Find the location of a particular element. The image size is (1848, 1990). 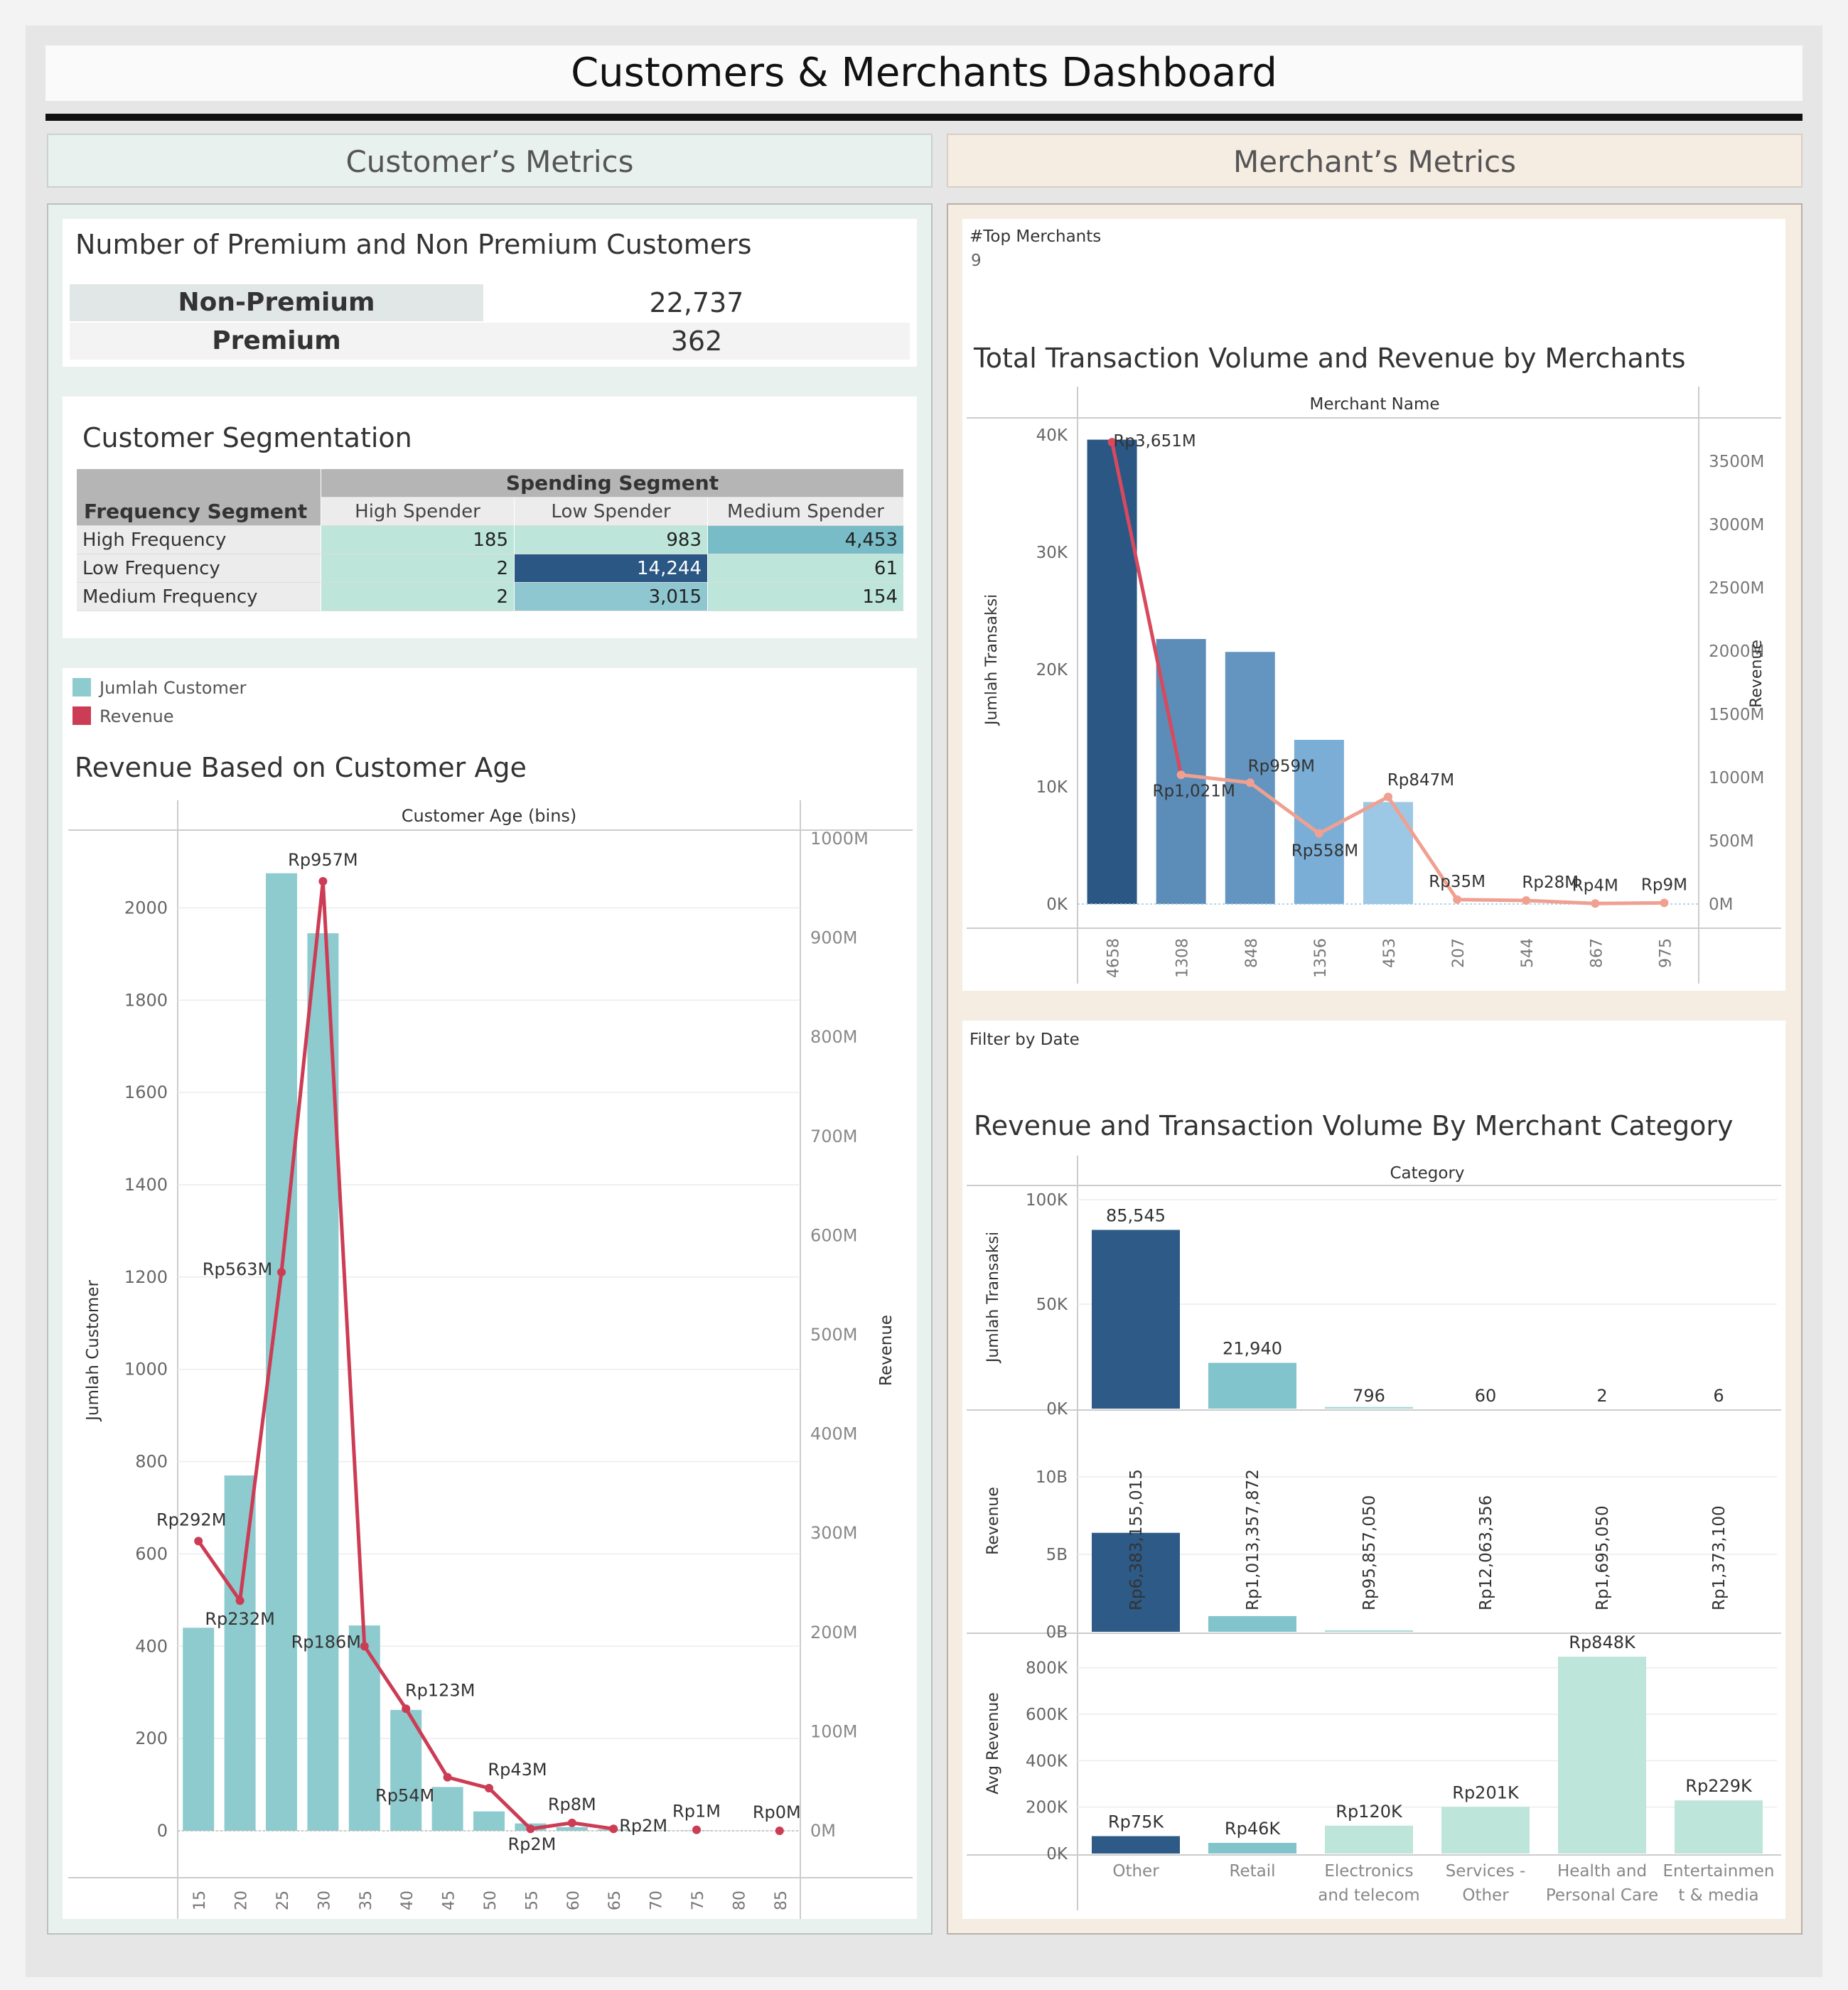

x-tick-label: 867 is located at coordinates (1597, 953).